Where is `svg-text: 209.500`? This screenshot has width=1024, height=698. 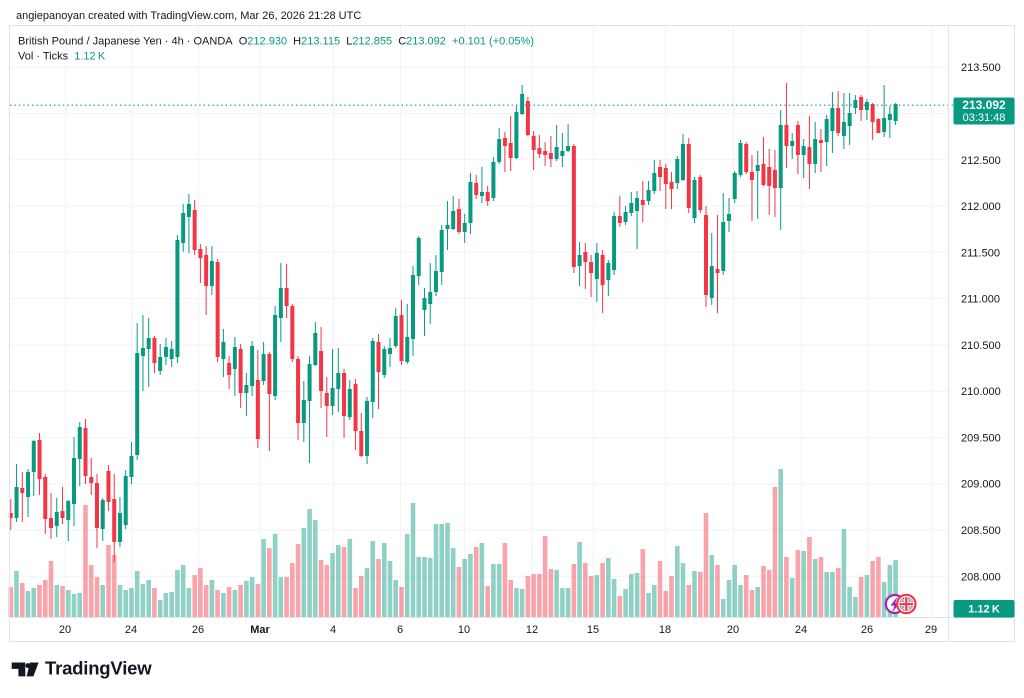
svg-text: 209.500 is located at coordinates (981, 438).